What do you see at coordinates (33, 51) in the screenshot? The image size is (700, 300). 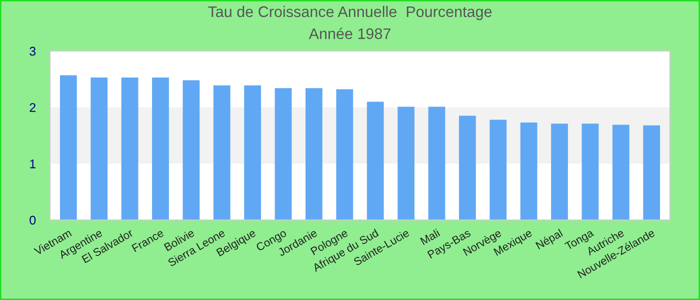 I see `y-tick-label: 3` at bounding box center [33, 51].